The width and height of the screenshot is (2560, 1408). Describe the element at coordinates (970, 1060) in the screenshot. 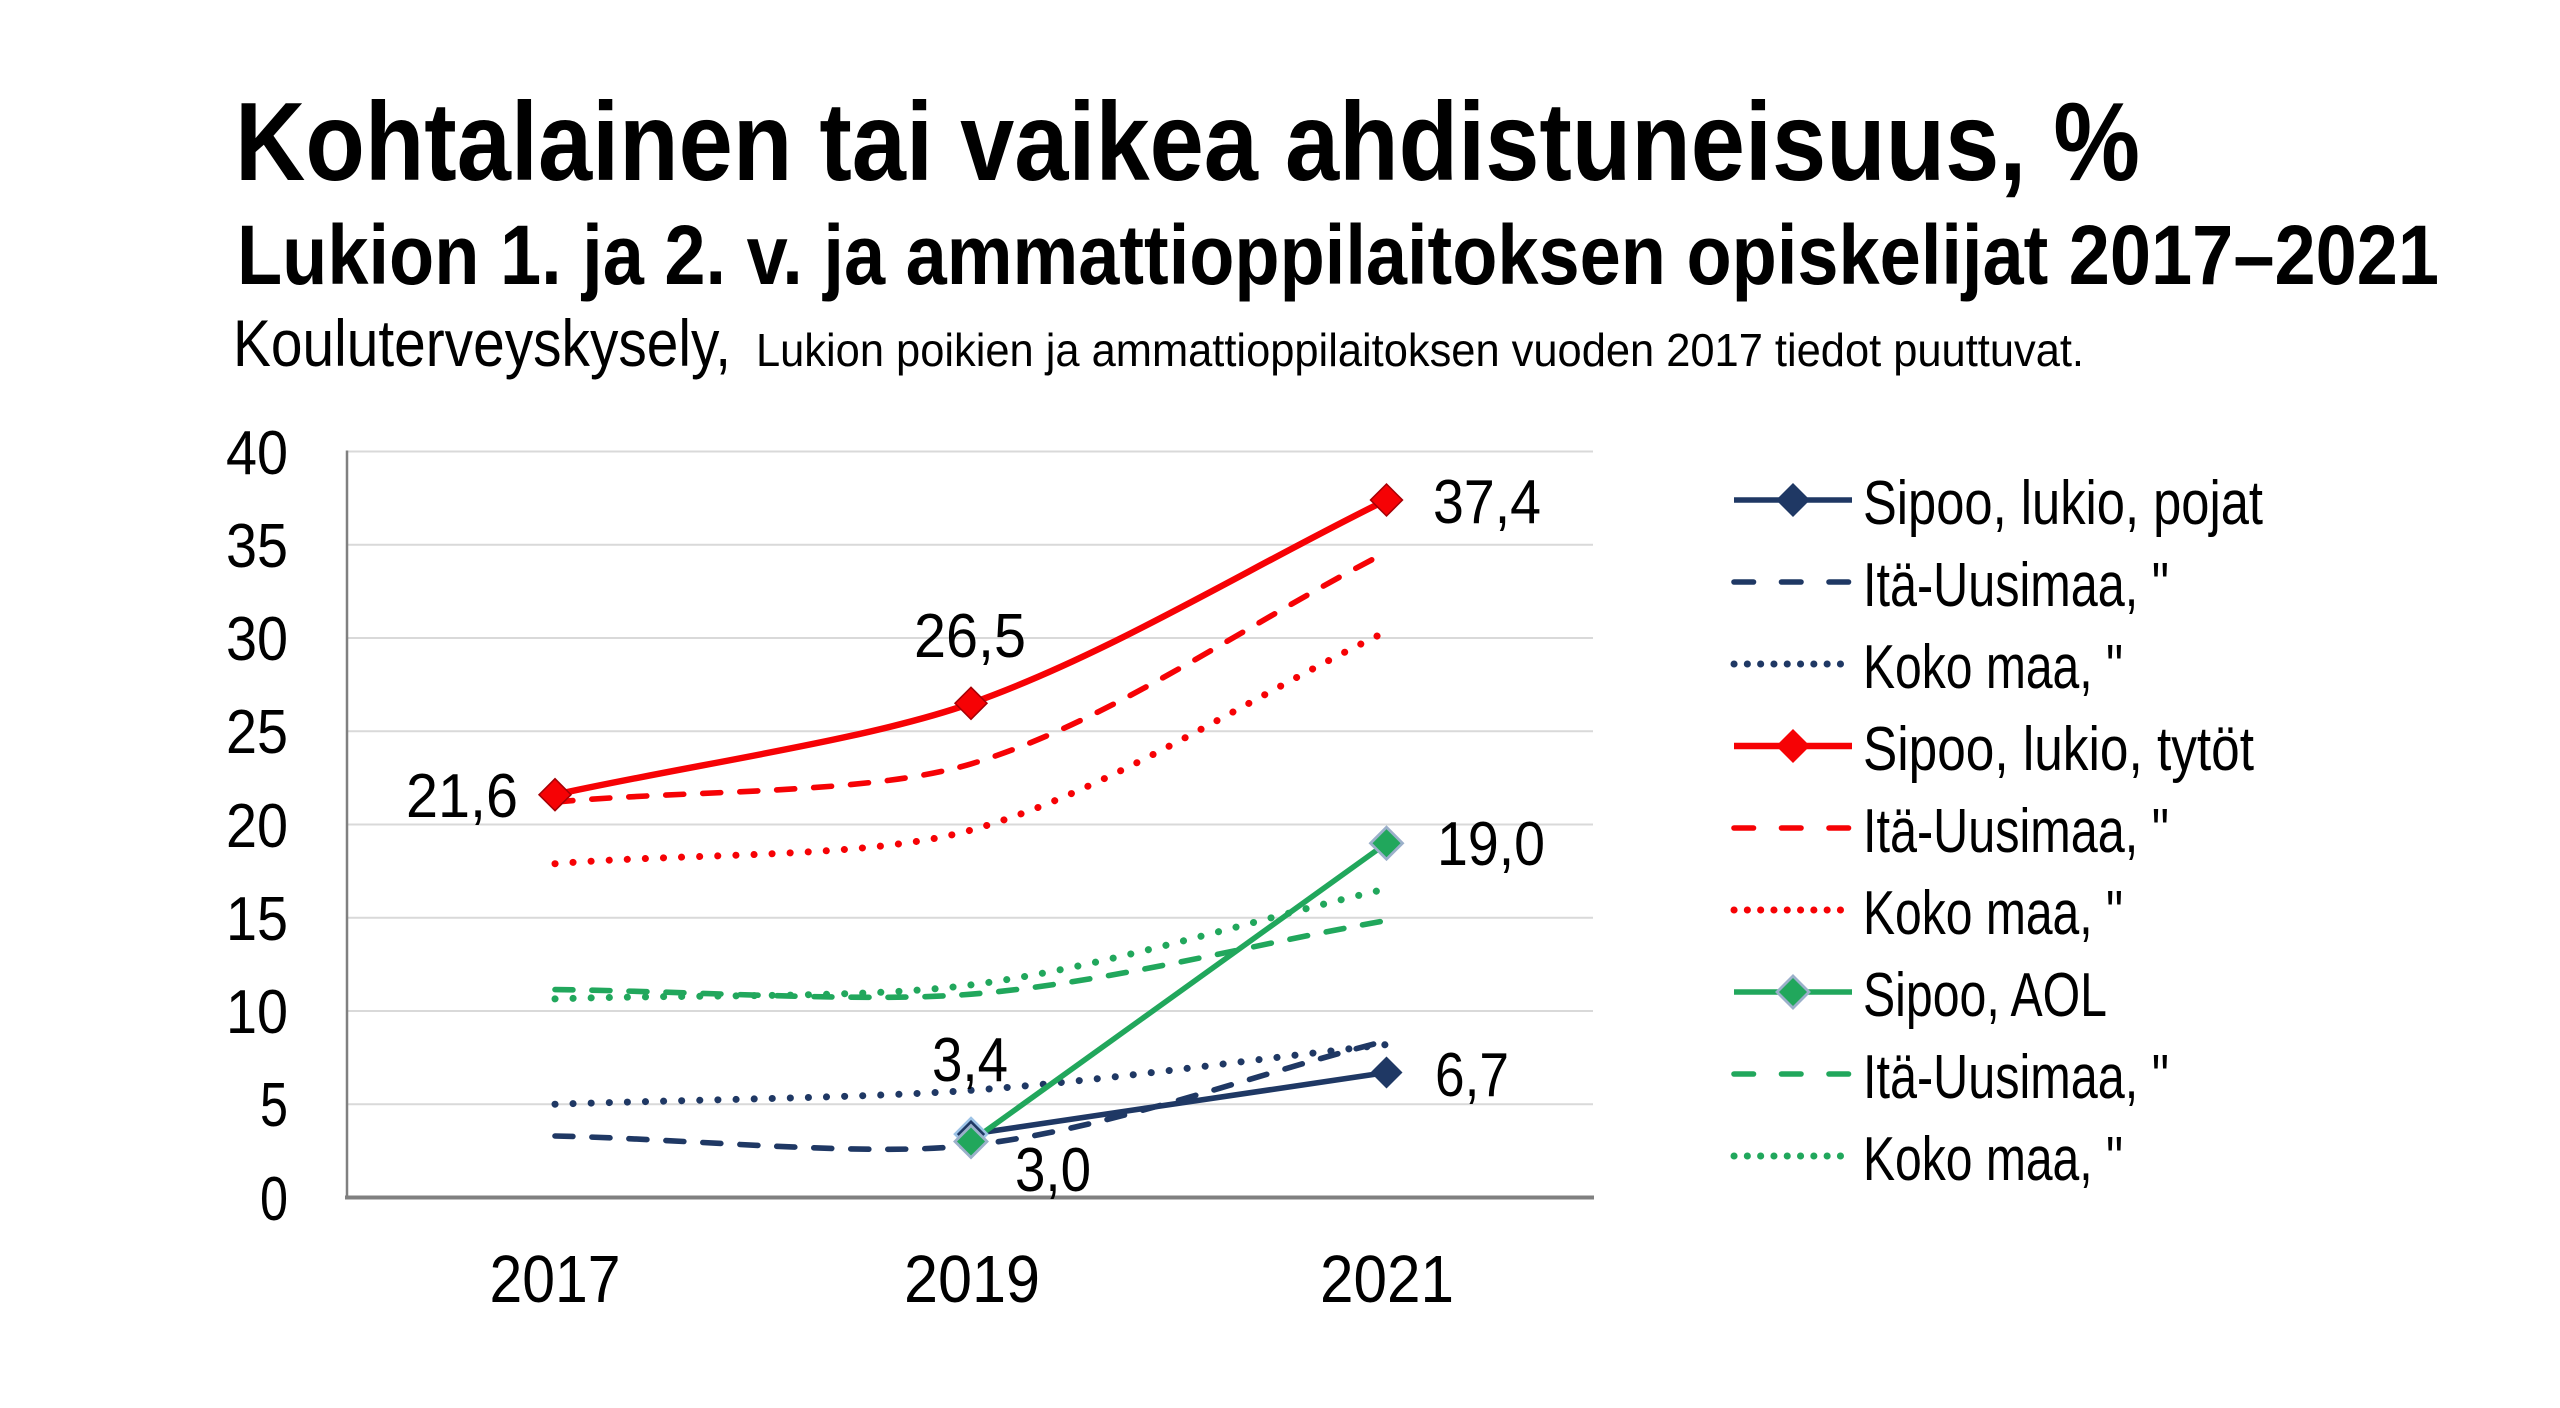

I see `svg-text: 3,4` at that location.